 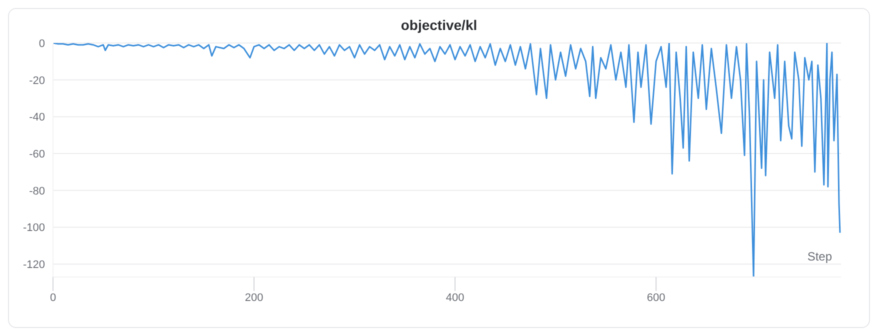 I want to click on y-tick-label: -40, so click(x=37, y=118).